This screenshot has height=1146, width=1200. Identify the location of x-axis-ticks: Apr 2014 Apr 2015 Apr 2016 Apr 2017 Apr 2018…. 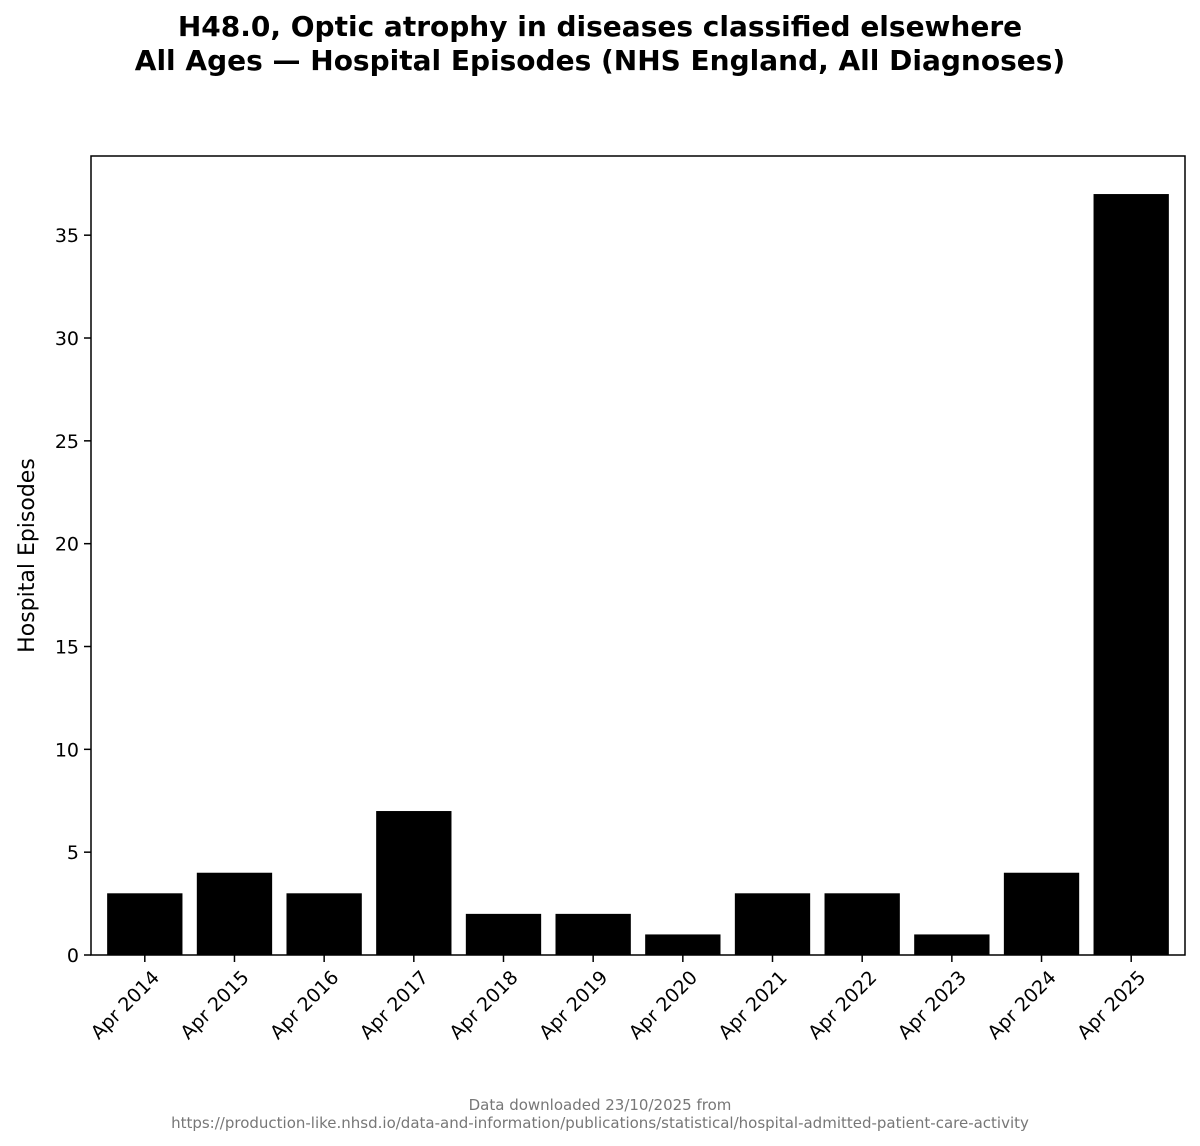
(618, 999).